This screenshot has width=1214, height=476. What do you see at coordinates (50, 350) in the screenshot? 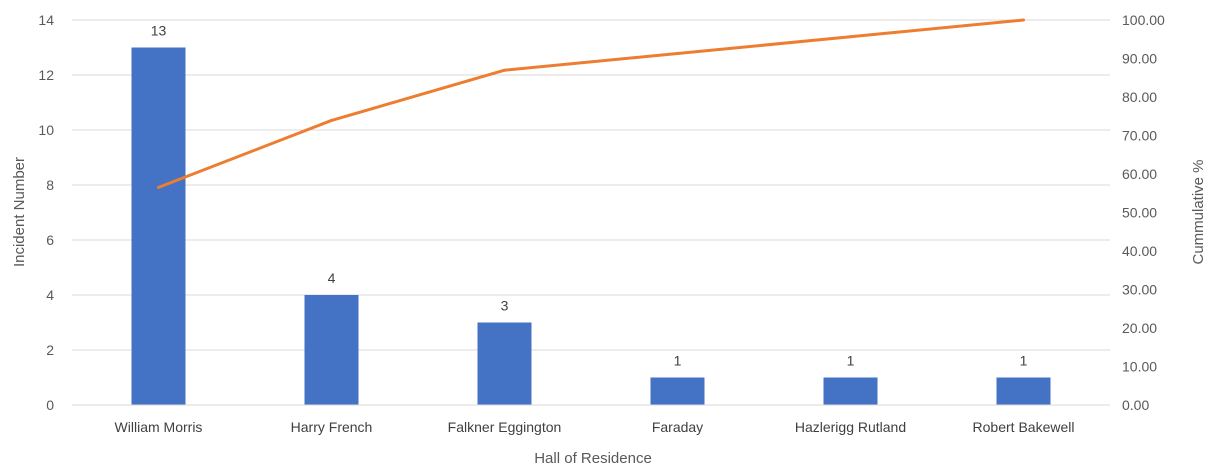
I see `y-tick-label: 2` at bounding box center [50, 350].